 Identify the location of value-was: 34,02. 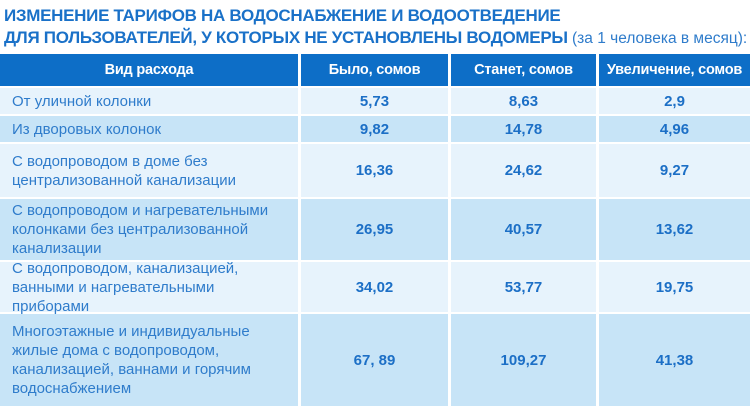
(374, 287).